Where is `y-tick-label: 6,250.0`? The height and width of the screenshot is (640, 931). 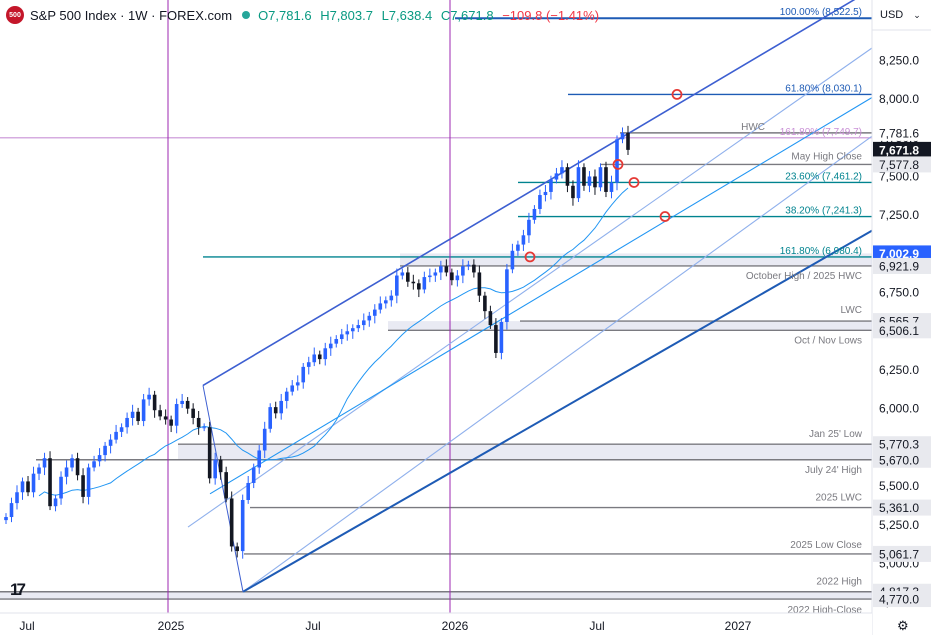 y-tick-label: 6,250.0 is located at coordinates (899, 370).